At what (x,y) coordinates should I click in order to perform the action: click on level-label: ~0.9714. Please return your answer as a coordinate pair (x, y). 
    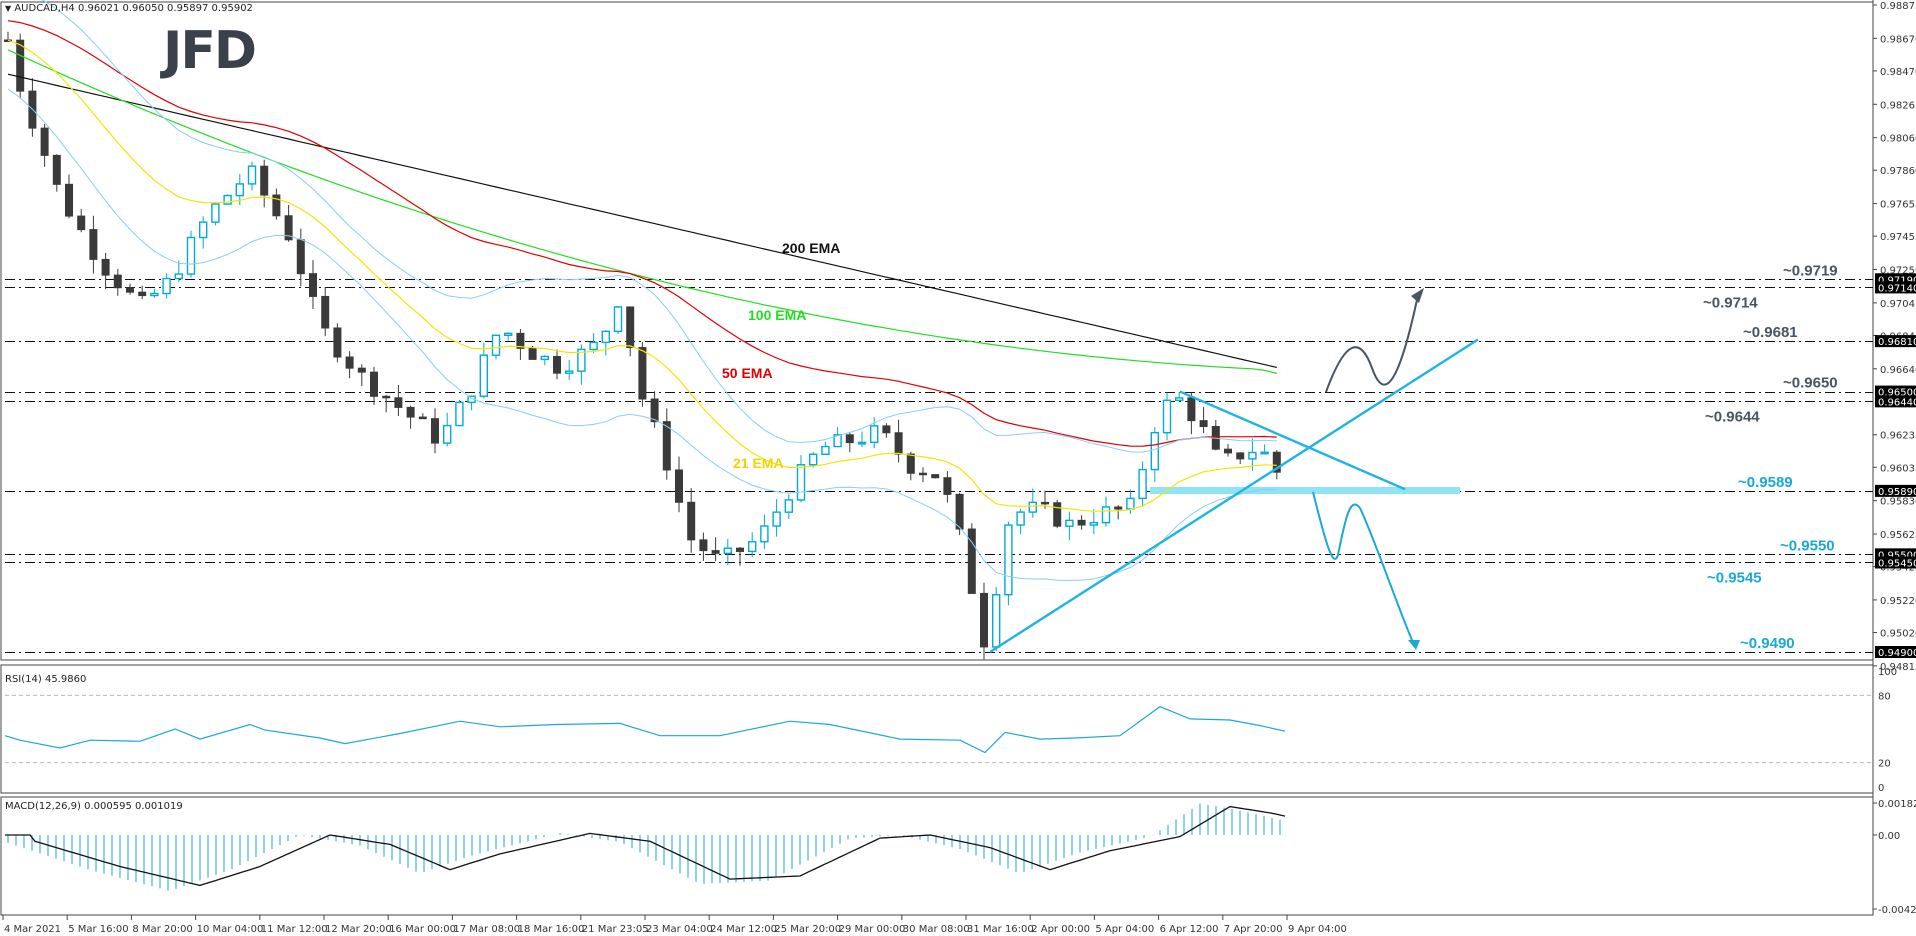
    Looking at the image, I should click on (1730, 302).